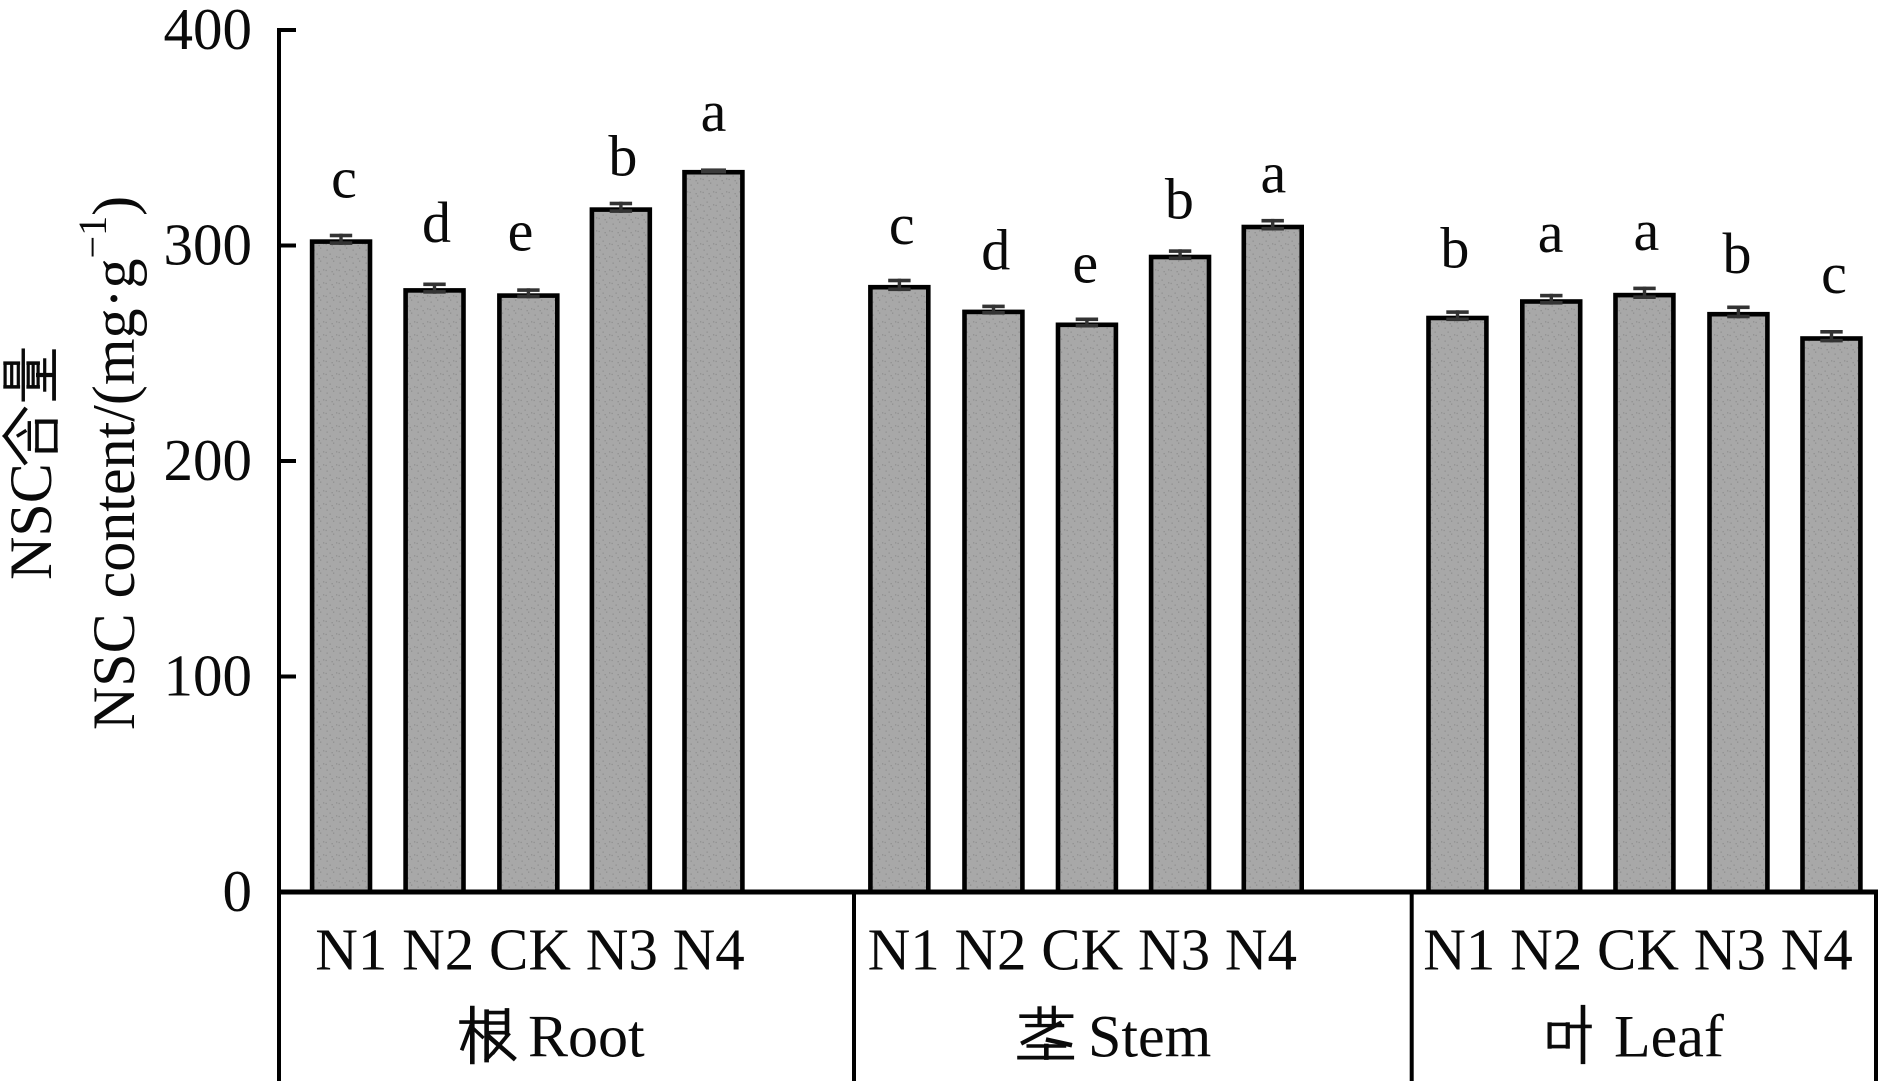 The image size is (1880, 1086). I want to click on svg-text: 200, so click(208, 460).